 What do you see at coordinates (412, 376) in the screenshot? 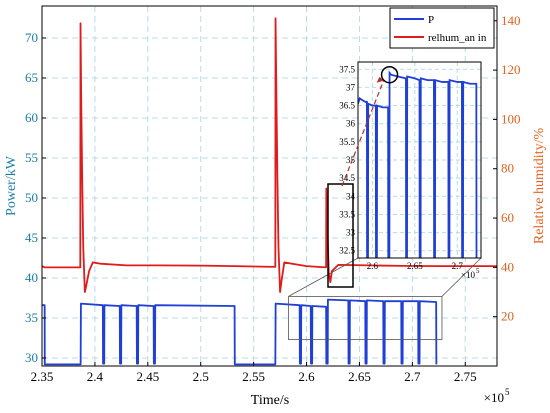
I see `x-tick-label: 2.7` at bounding box center [412, 376].